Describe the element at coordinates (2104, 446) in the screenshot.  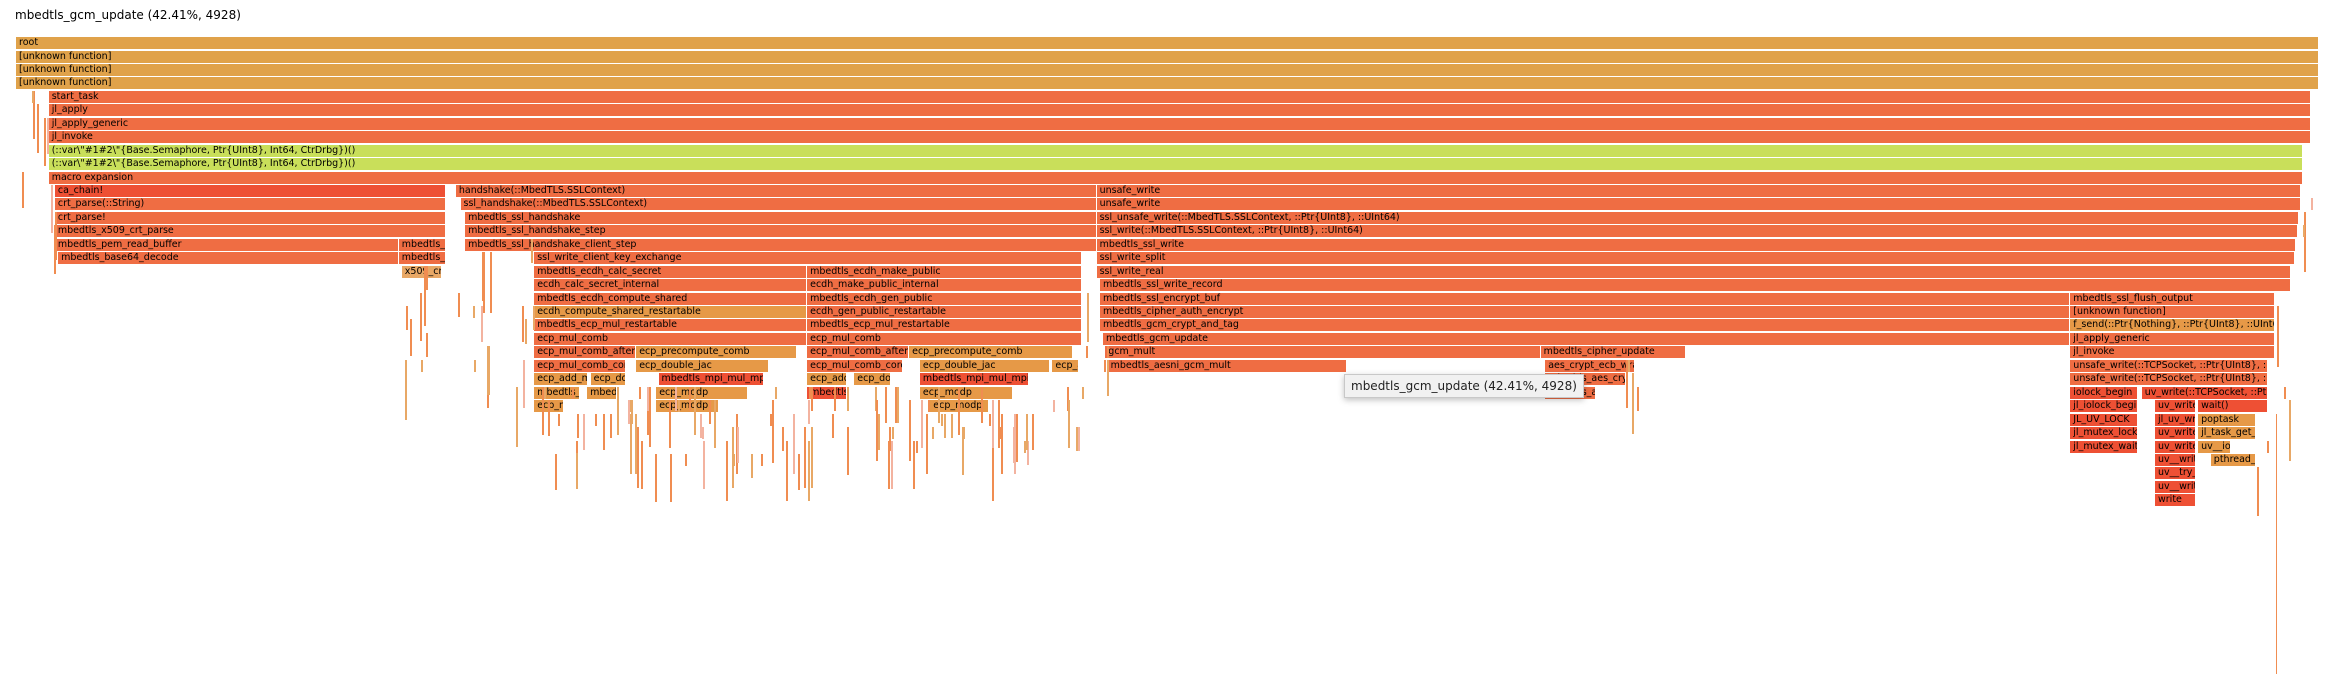
I see `flame-frame: jl_mutex_wait` at that location.